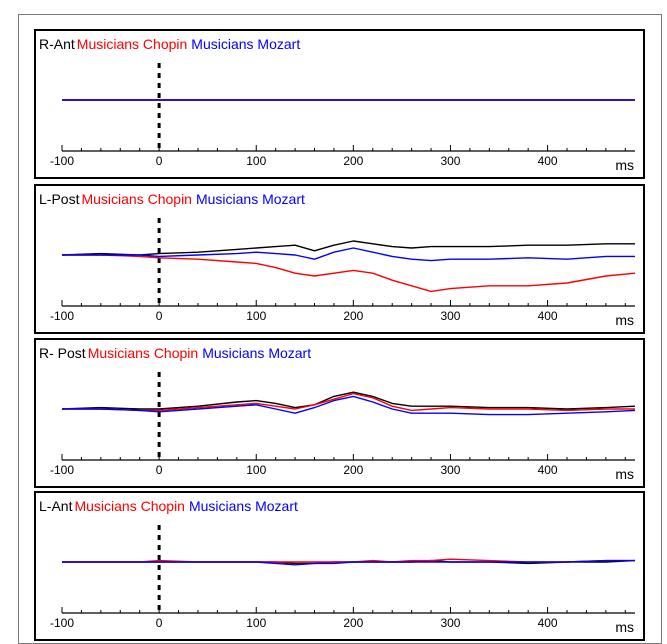  I want to click on panel-title: R-Ant Musicians Chopin Musicians Mozart, so click(169, 44).